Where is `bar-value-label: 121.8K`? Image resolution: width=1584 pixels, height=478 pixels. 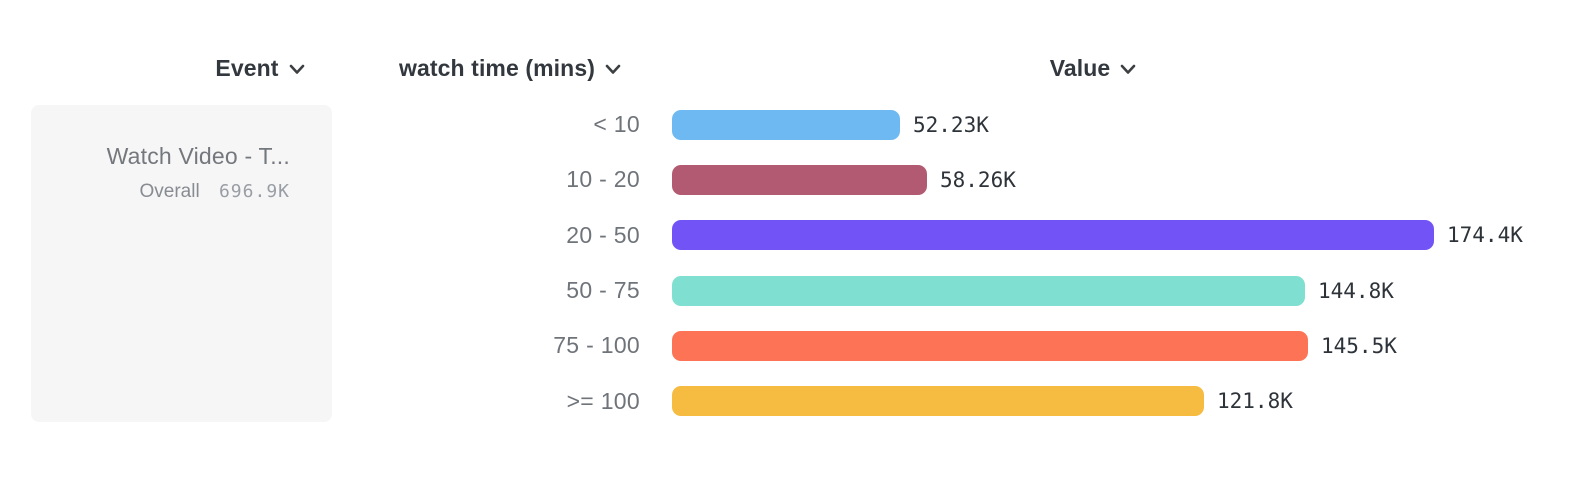
bar-value-label: 121.8K is located at coordinates (1255, 401).